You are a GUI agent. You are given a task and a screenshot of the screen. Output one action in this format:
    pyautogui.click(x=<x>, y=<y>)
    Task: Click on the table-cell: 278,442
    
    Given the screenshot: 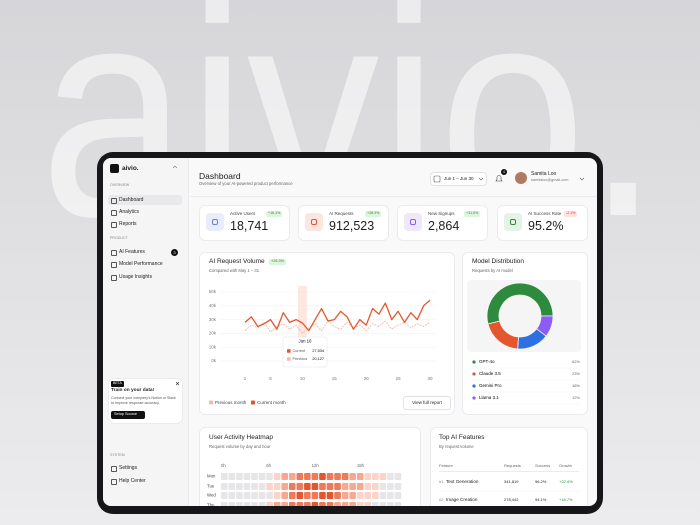 What is the action you would take?
    pyautogui.click(x=511, y=499)
    